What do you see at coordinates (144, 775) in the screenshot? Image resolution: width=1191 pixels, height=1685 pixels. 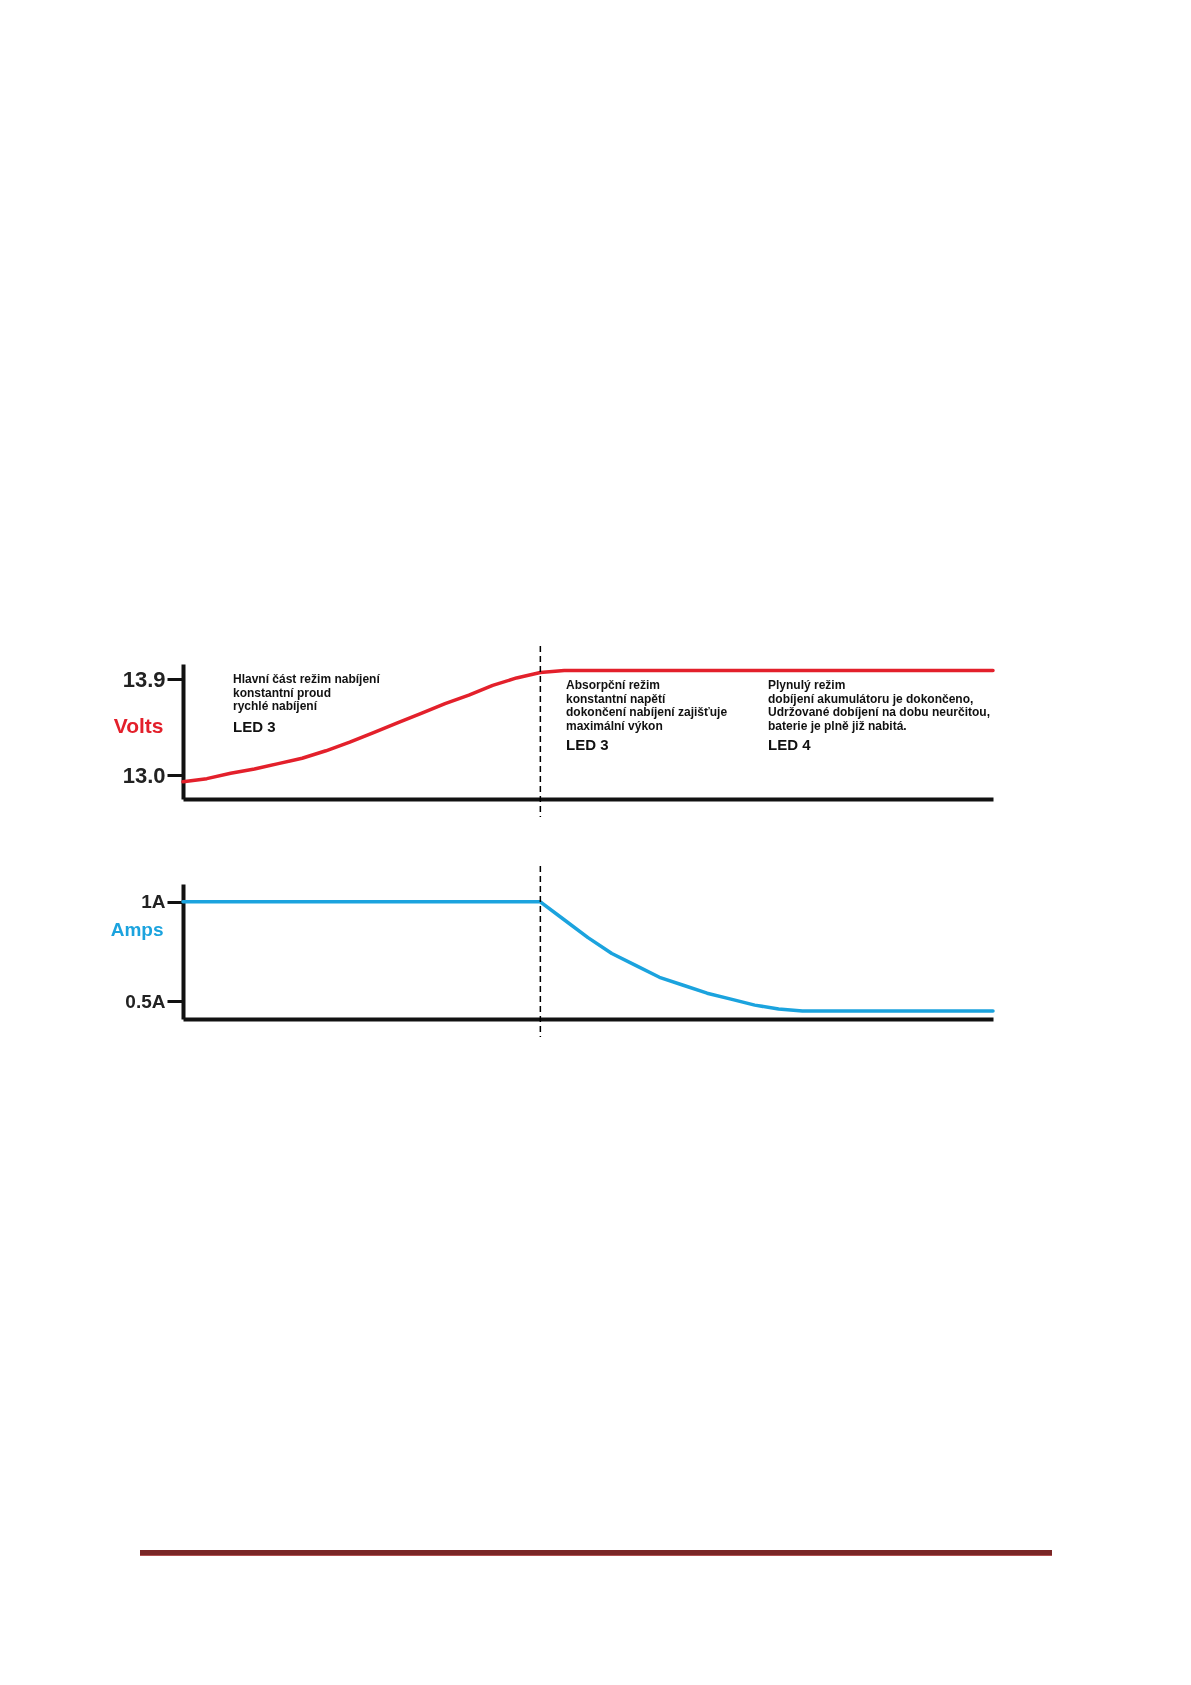 I see `y-tick-label: 13.0` at bounding box center [144, 775].